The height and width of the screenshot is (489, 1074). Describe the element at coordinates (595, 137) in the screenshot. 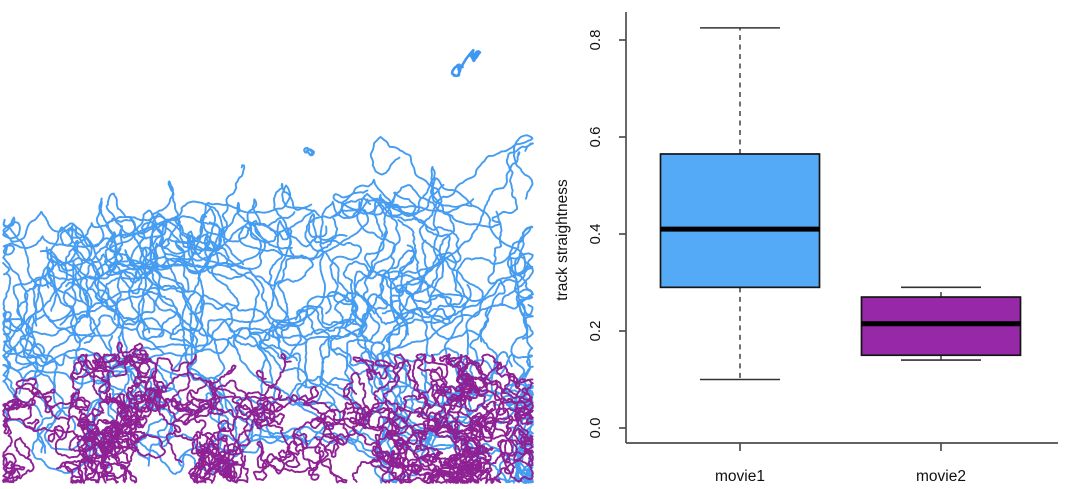

I see `y-tick-label: 0.6` at that location.